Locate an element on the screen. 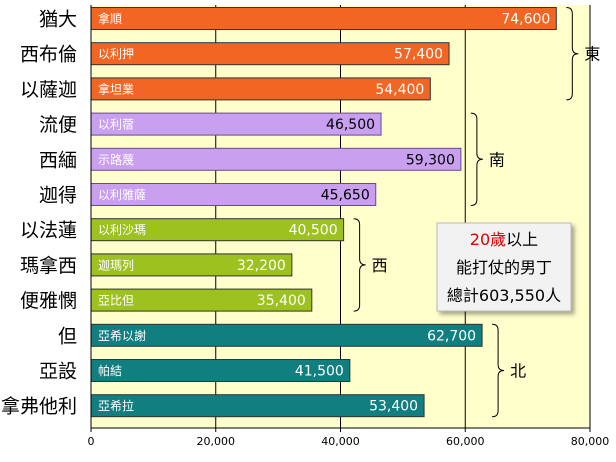 Image resolution: width=616 pixels, height=462 pixels. bar-value-label: 40,500 is located at coordinates (313, 231).